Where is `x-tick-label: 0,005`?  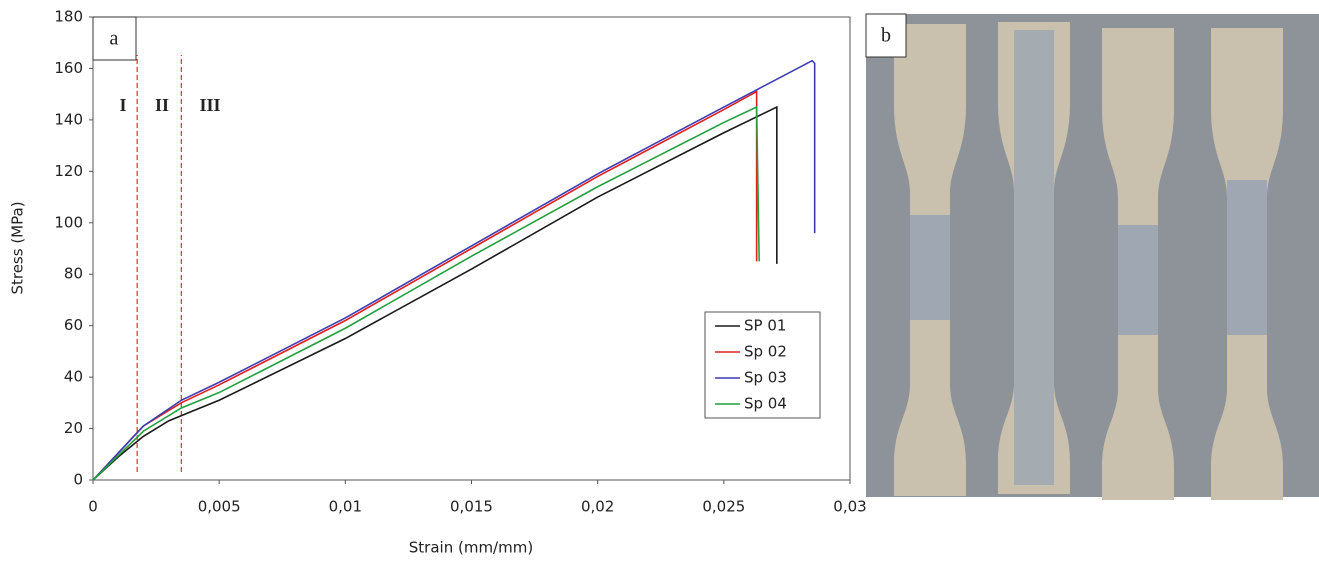
x-tick-label: 0,005 is located at coordinates (219, 507).